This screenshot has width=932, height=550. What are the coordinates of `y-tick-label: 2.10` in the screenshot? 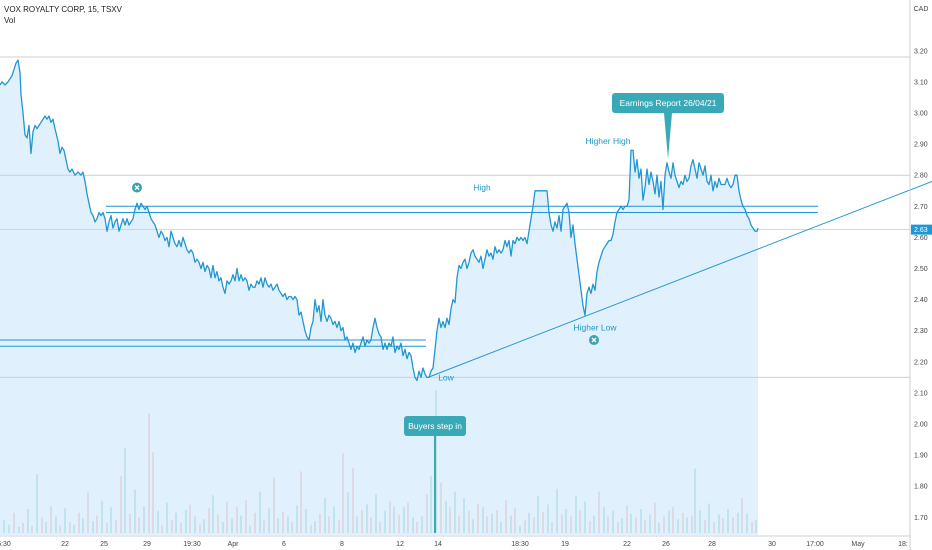 It's located at (921, 393).